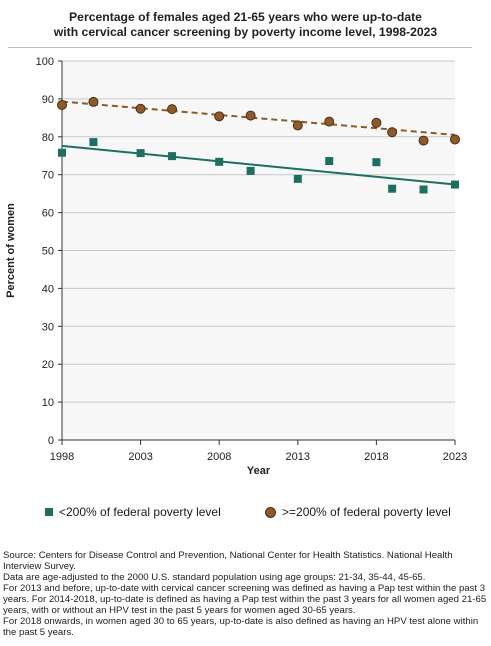 This screenshot has width=491, height=646. What do you see at coordinates (259, 471) in the screenshot?
I see `x-axis-title: Year` at bounding box center [259, 471].